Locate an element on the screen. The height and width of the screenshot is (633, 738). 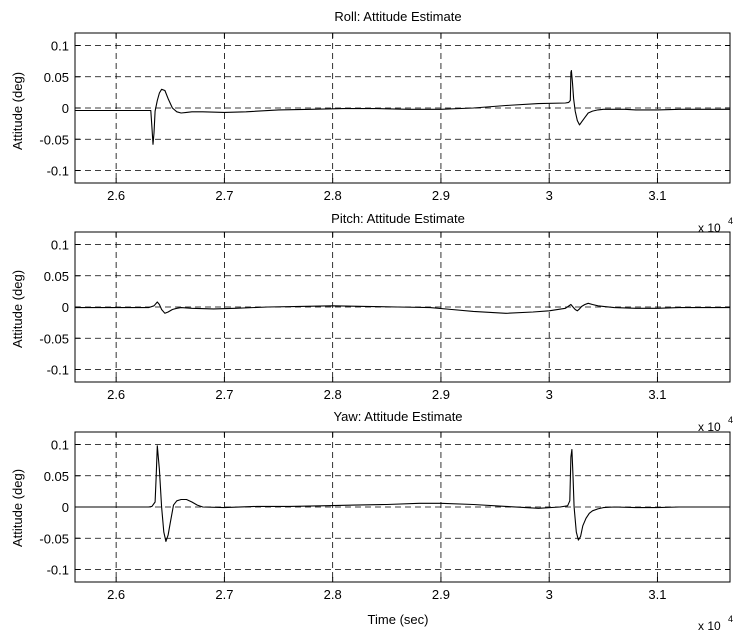
x-axis-label: Time (sec) is located at coordinates (398, 619).